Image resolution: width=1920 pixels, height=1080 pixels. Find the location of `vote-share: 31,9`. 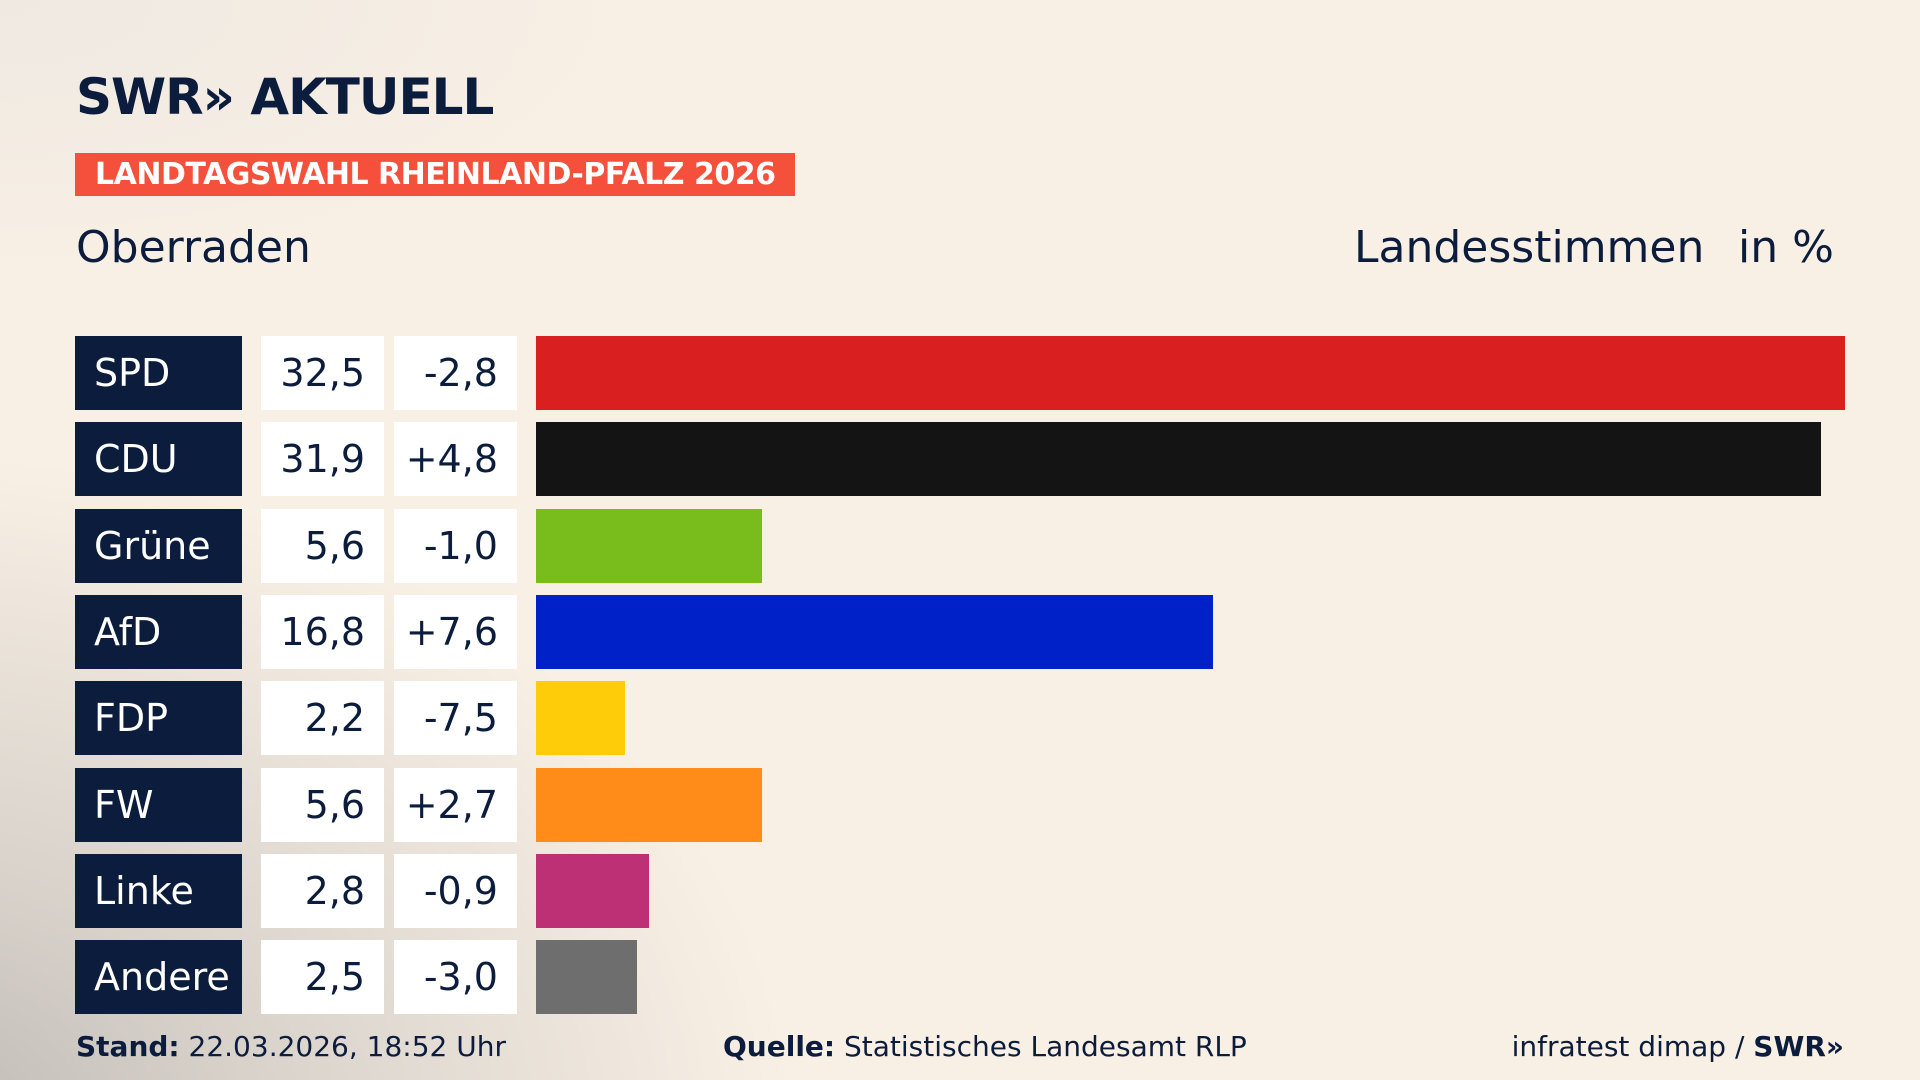

vote-share: 31,9 is located at coordinates (322, 459).